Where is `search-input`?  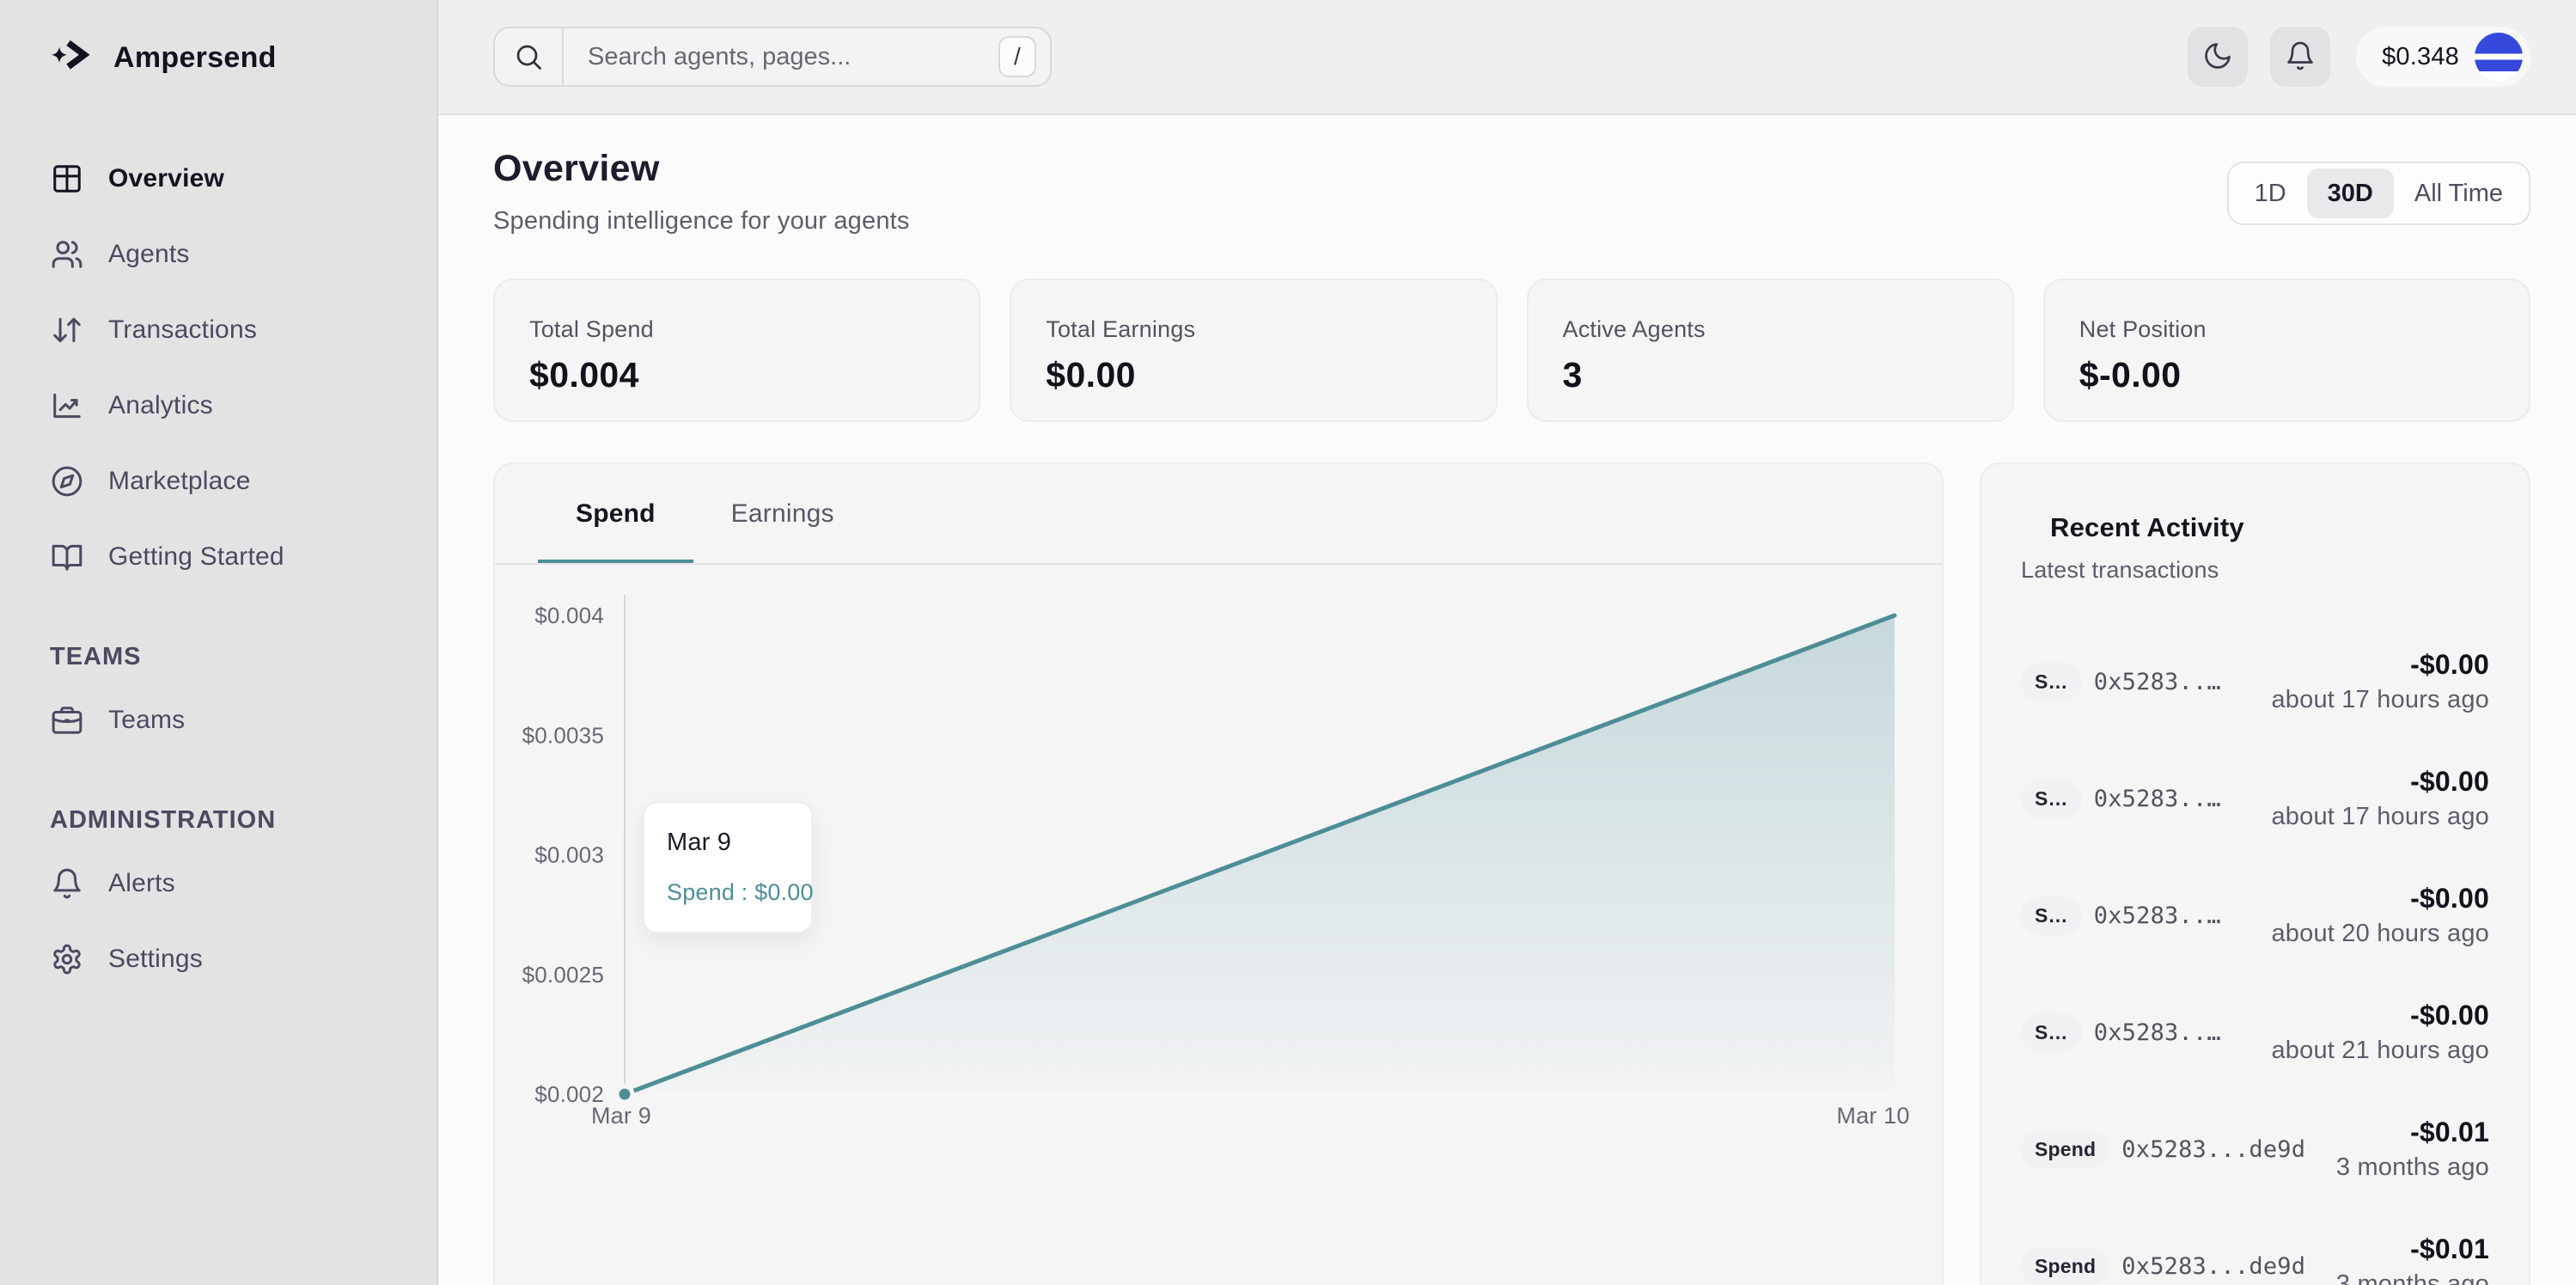
search-input is located at coordinates (781, 56).